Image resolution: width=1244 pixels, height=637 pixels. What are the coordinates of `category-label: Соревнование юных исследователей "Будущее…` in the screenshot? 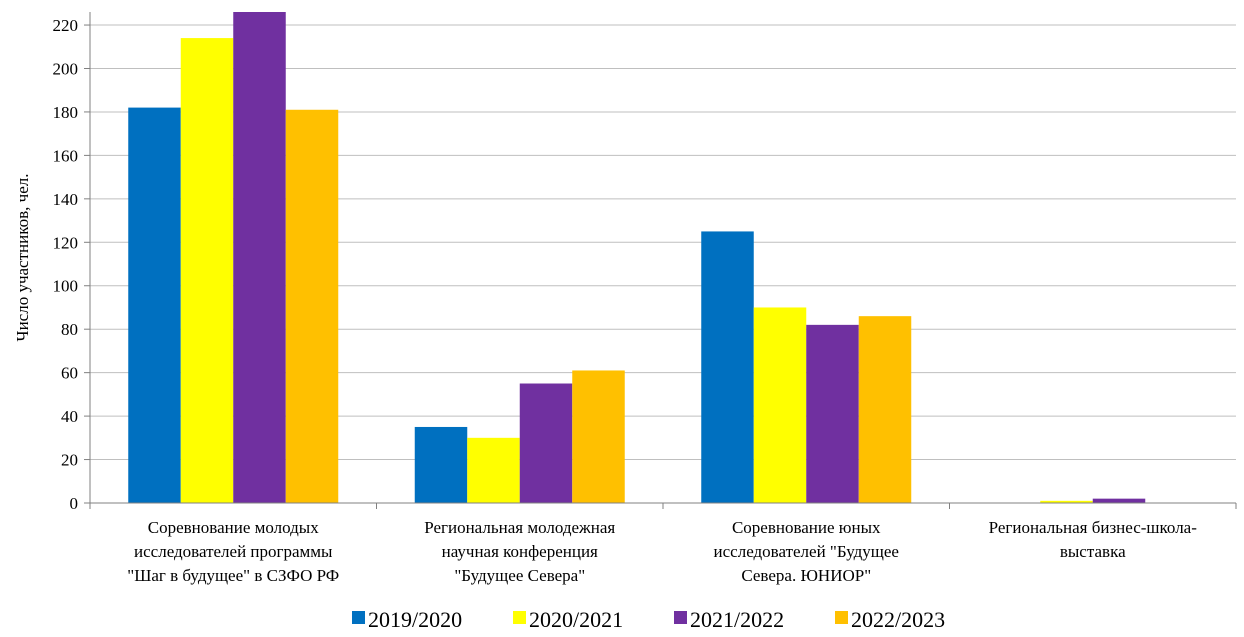 It's located at (806, 551).